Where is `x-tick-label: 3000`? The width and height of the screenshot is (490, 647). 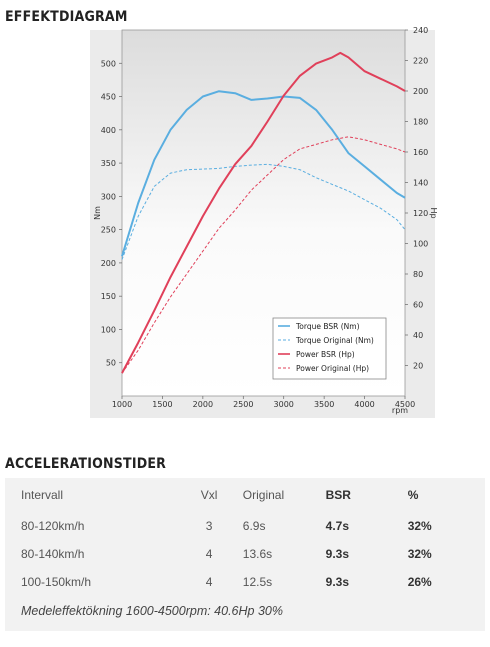
x-tick-label: 3000 is located at coordinates (284, 404).